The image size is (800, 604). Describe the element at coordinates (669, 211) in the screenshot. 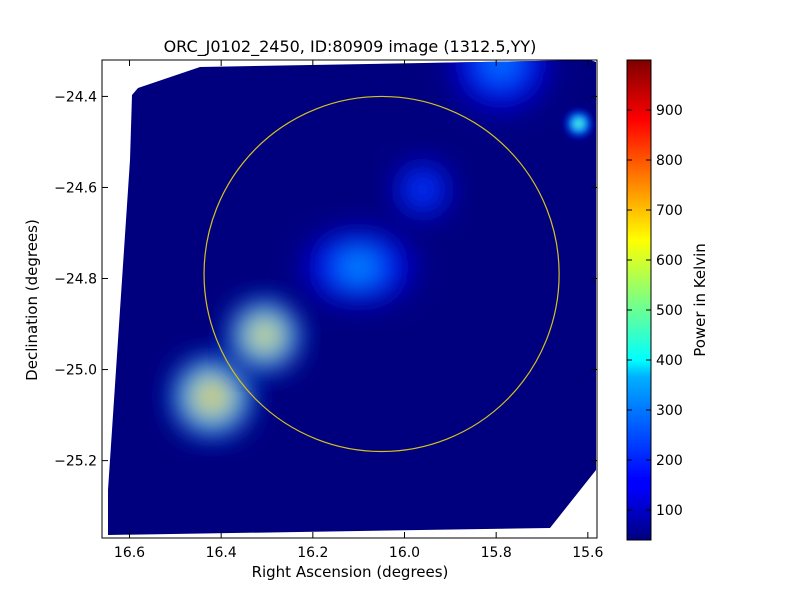

I see `colorbar-tick-label: 700` at that location.